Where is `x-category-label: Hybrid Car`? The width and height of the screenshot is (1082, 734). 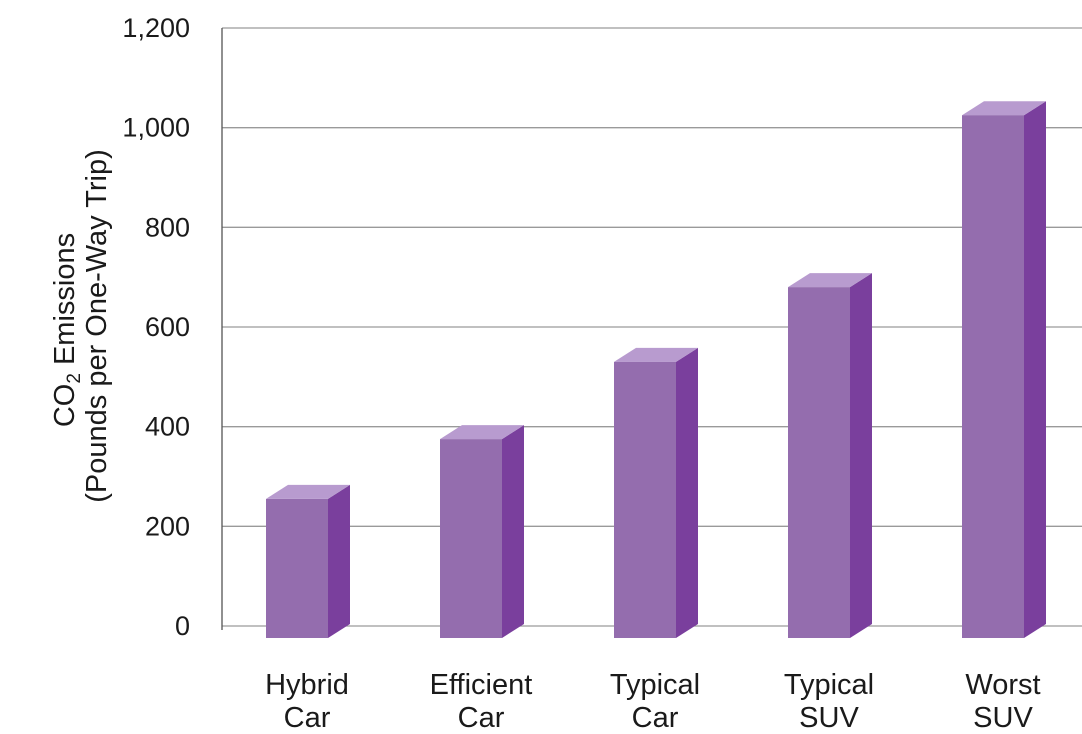
x-category-label: Hybrid Car is located at coordinates (307, 701).